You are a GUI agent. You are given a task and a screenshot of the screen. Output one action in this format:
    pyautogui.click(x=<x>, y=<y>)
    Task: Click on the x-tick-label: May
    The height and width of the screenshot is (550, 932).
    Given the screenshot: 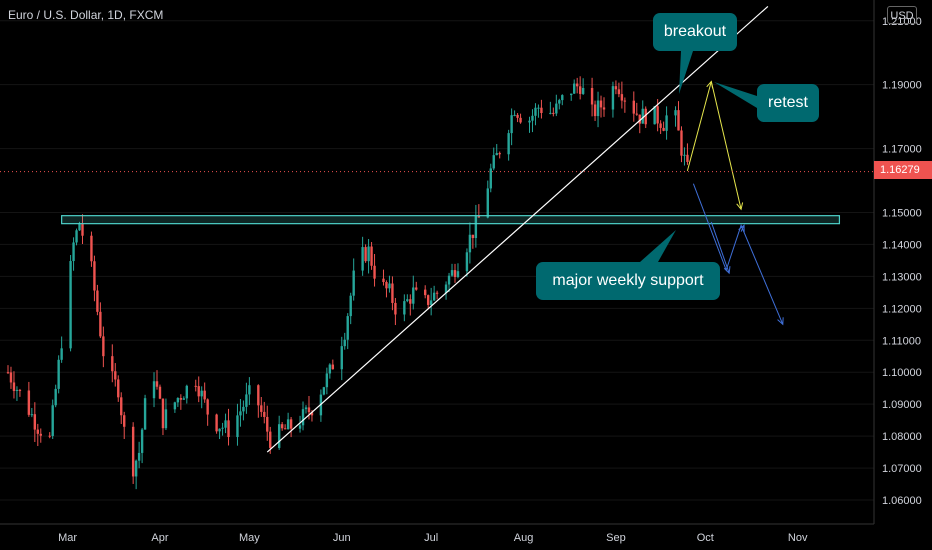 What is the action you would take?
    pyautogui.click(x=249, y=538)
    